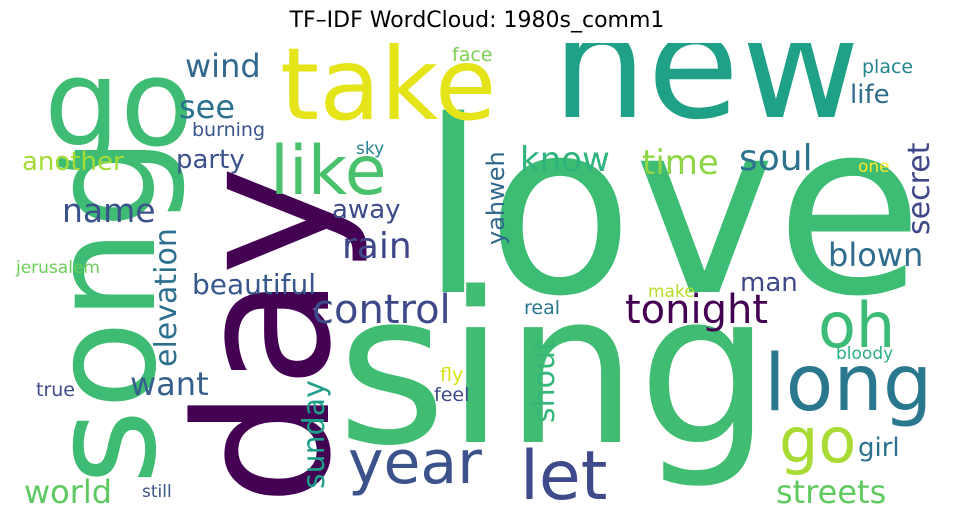 The height and width of the screenshot is (523, 954). I want to click on word-want: want, so click(169, 384).